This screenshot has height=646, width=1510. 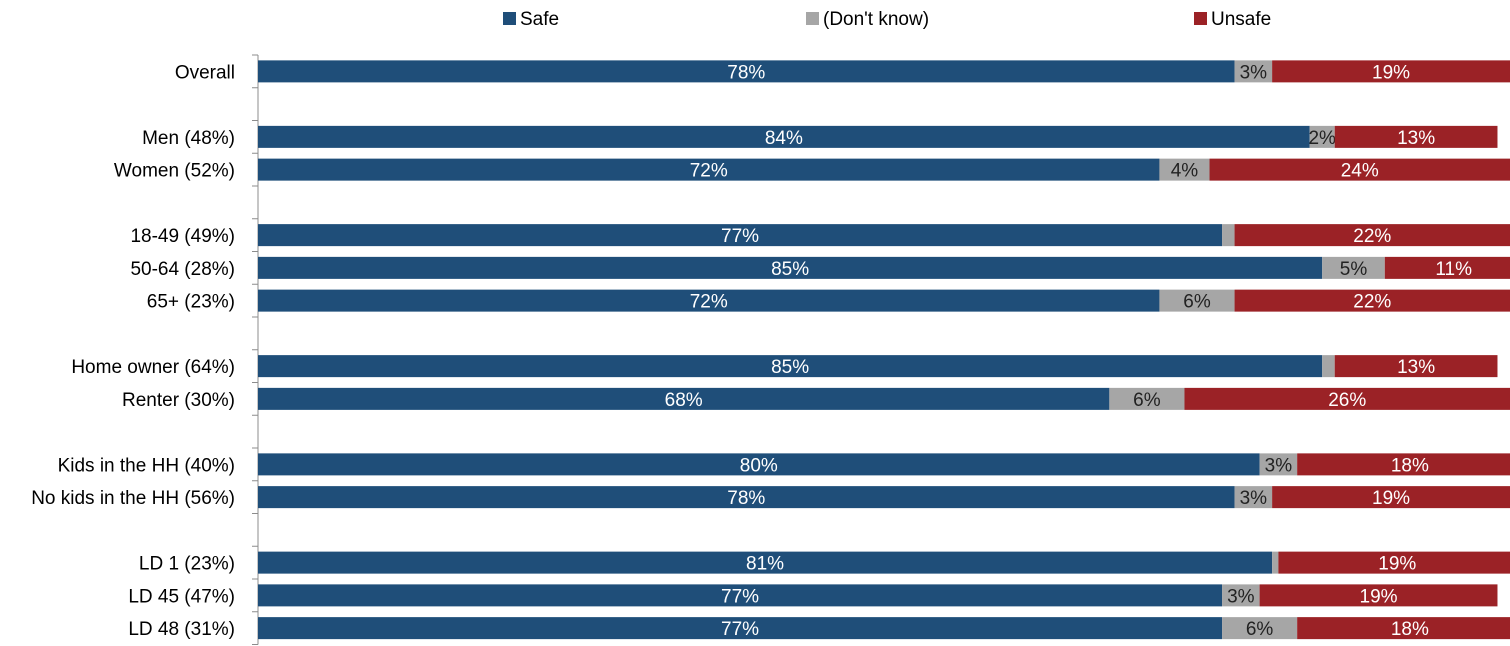 I want to click on data-label-don-t-know: 2%, so click(x=1322, y=138).